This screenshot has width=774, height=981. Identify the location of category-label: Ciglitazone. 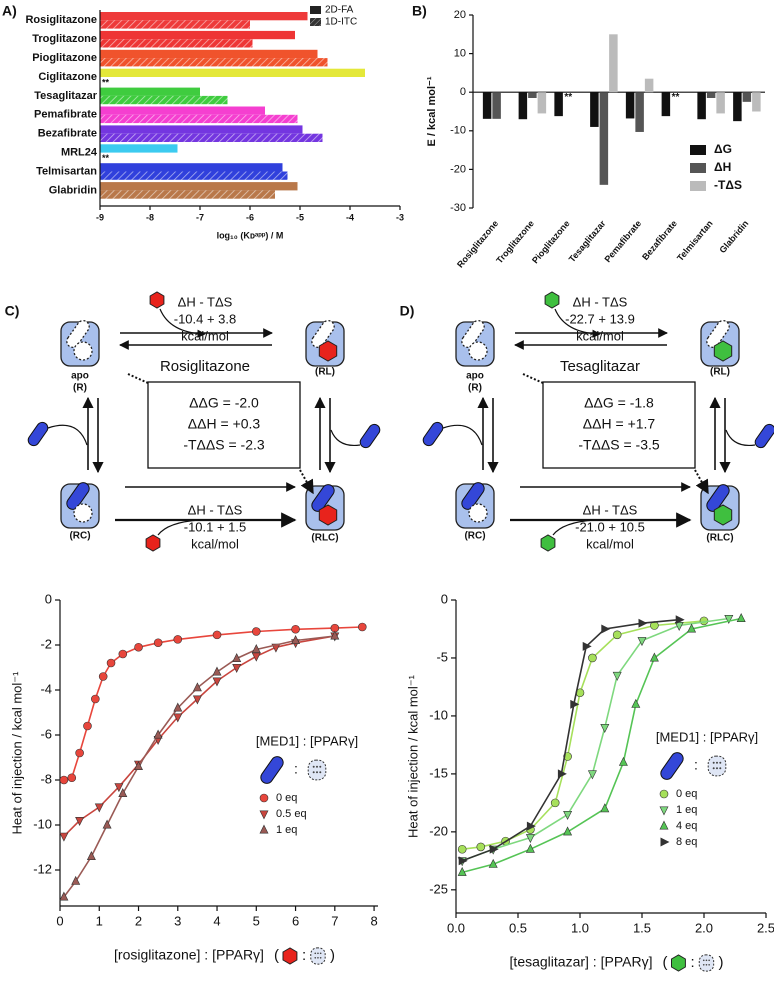
(67, 77).